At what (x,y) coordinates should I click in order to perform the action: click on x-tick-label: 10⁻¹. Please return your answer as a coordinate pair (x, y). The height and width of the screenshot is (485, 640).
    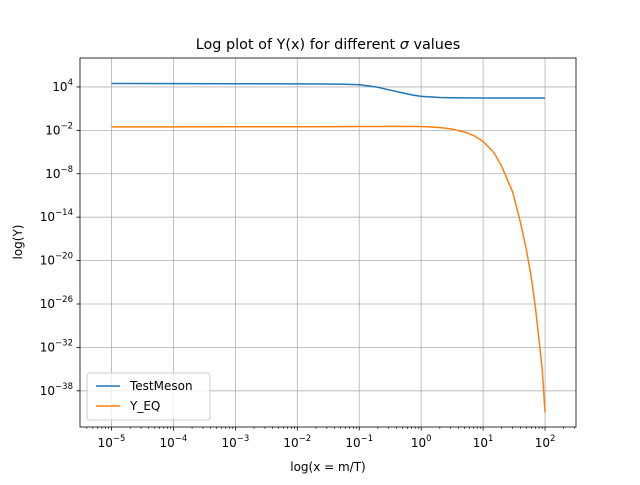
    Looking at the image, I should click on (359, 442).